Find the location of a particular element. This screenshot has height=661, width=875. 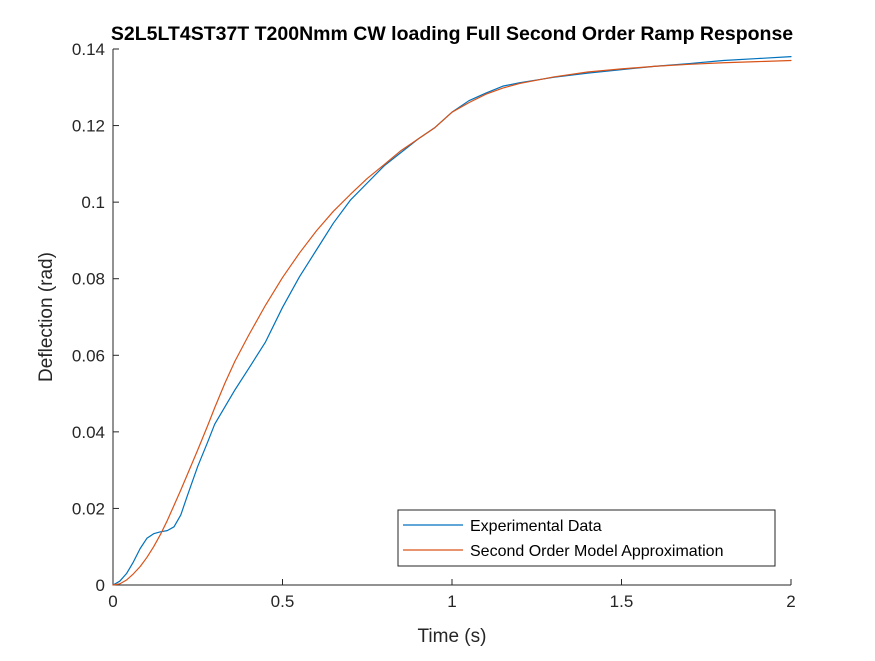

legend-box is located at coordinates (586, 538).